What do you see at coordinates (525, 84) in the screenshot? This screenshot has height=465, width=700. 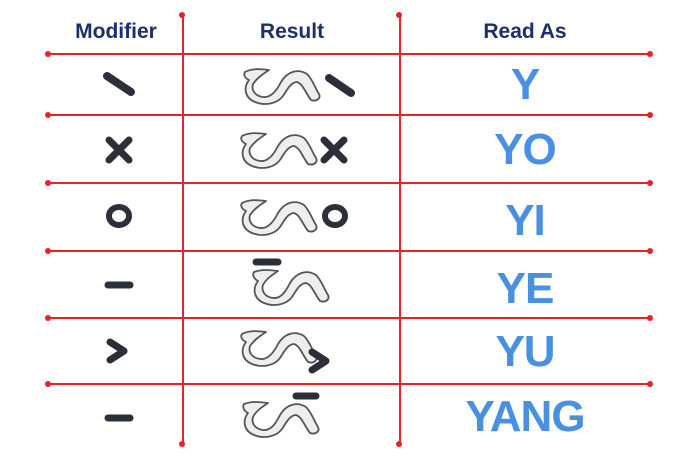 I see `read-as-value: Y` at bounding box center [525, 84].